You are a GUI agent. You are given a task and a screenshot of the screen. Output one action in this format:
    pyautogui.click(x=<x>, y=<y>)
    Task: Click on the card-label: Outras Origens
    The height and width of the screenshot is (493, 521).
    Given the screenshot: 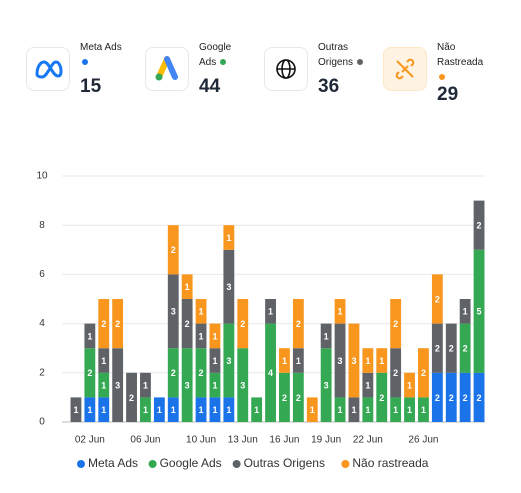 What is the action you would take?
    pyautogui.click(x=344, y=55)
    